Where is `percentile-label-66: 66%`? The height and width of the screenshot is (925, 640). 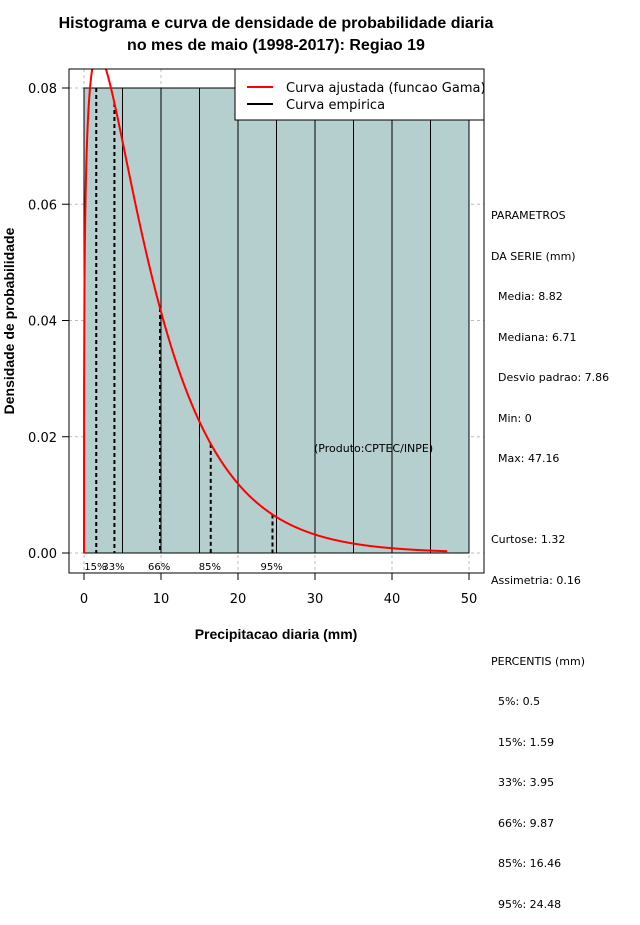 percentile-label-66: 66% is located at coordinates (159, 567).